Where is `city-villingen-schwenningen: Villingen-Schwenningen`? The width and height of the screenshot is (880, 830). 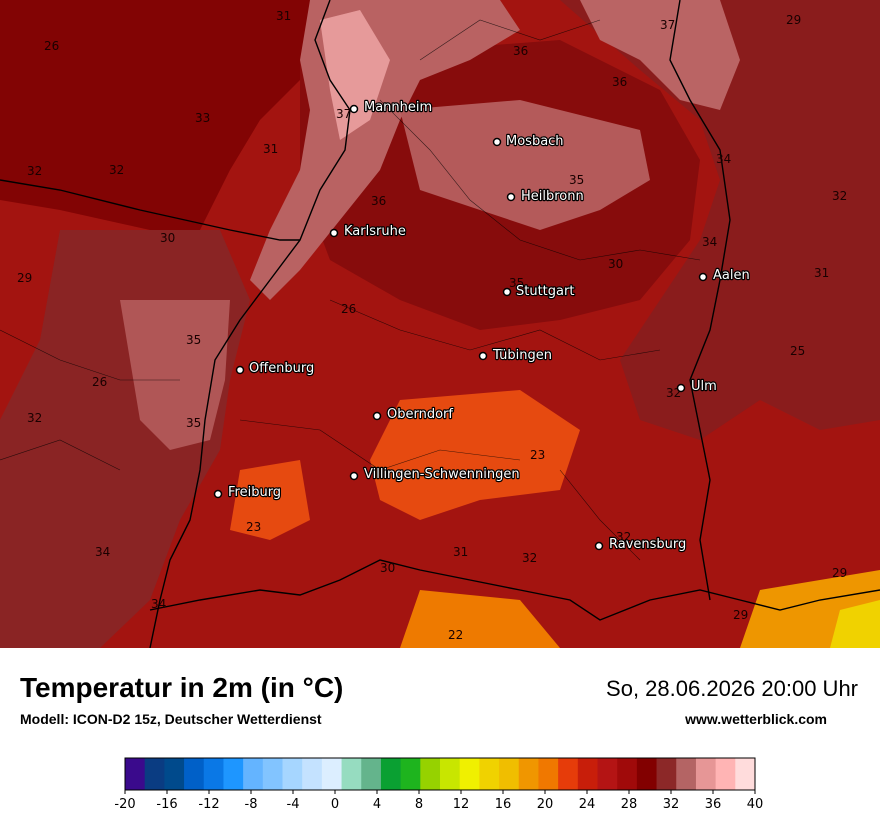
city-villingen-schwenningen: Villingen-Schwenningen is located at coordinates (435, 474).